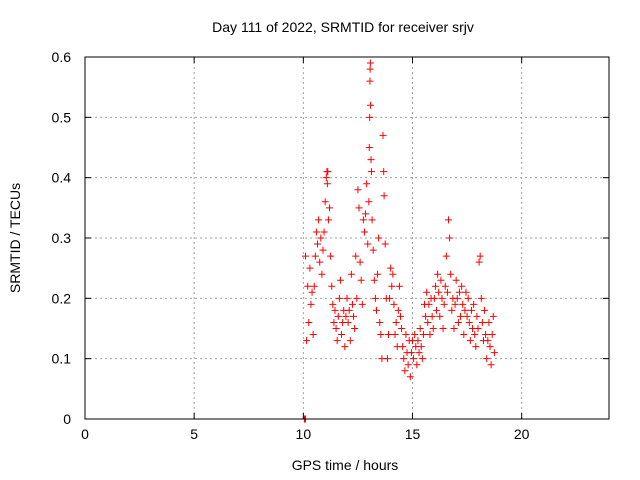 This screenshot has width=640, height=480. Describe the element at coordinates (62, 359) in the screenshot. I see `y-tick-label: 0.1` at that location.